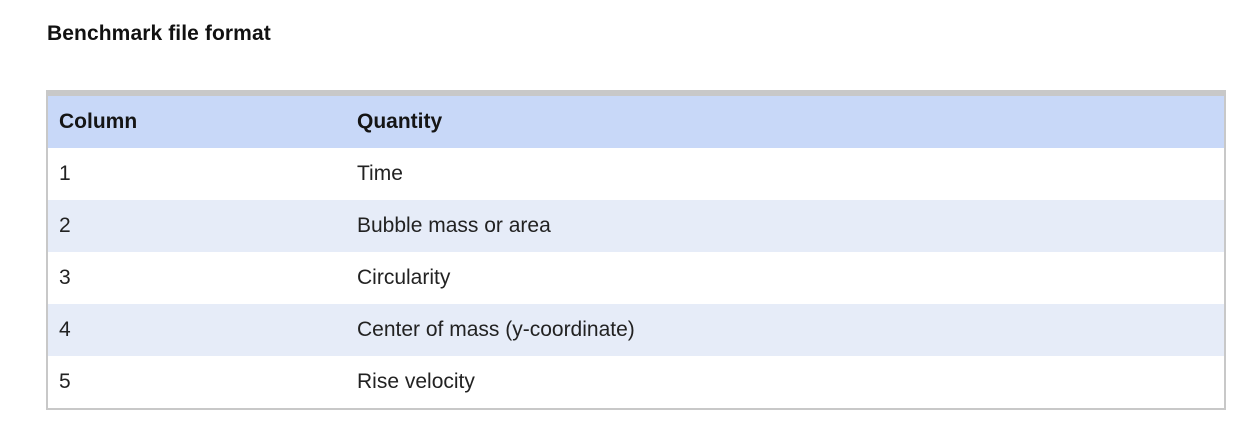 The width and height of the screenshot is (1242, 426). What do you see at coordinates (785, 226) in the screenshot?
I see `cell-quantity: Bubble mass or area` at bounding box center [785, 226].